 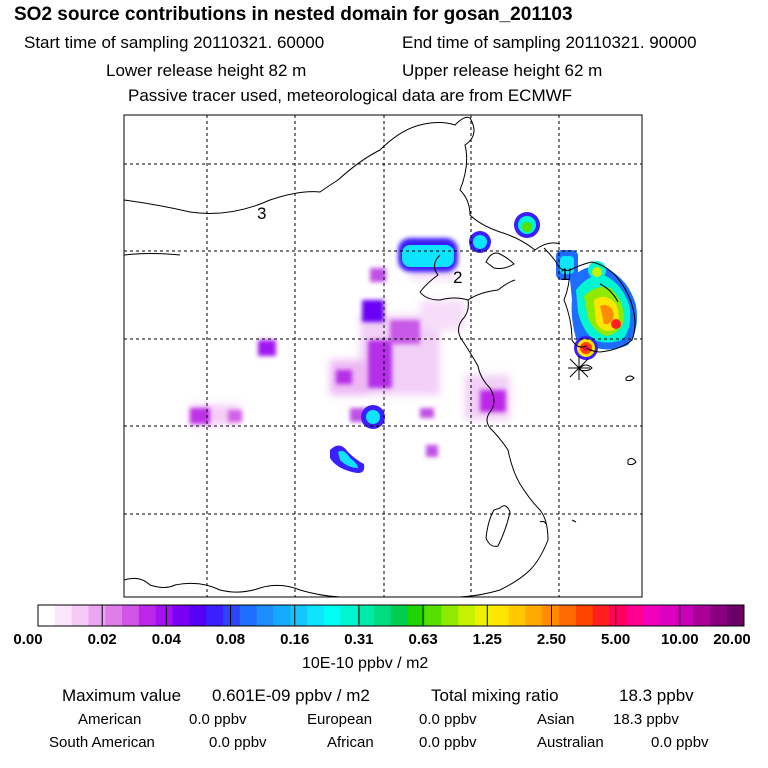 What do you see at coordinates (457, 277) in the screenshot?
I see `region-label-2: 2` at bounding box center [457, 277].